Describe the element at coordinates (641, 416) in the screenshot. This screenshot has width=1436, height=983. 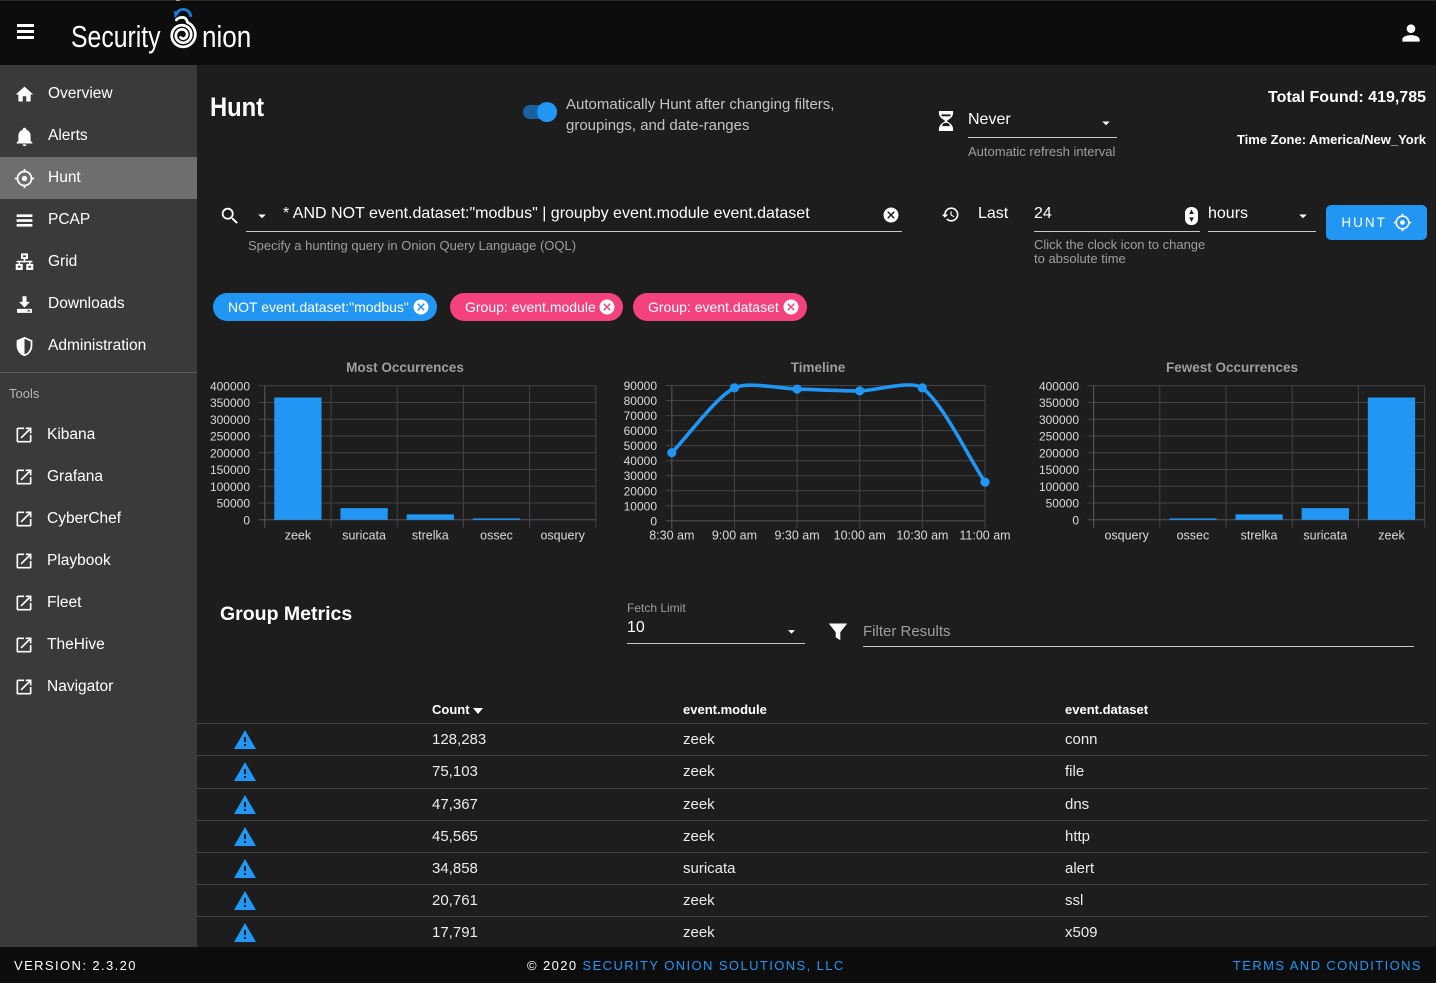
I see `svg-text: 70000` at that location.